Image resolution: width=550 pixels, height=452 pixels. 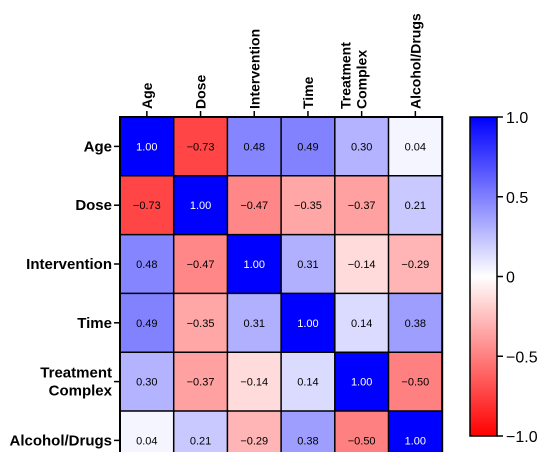 I want to click on column-label: Complex, so click(x=362, y=79).